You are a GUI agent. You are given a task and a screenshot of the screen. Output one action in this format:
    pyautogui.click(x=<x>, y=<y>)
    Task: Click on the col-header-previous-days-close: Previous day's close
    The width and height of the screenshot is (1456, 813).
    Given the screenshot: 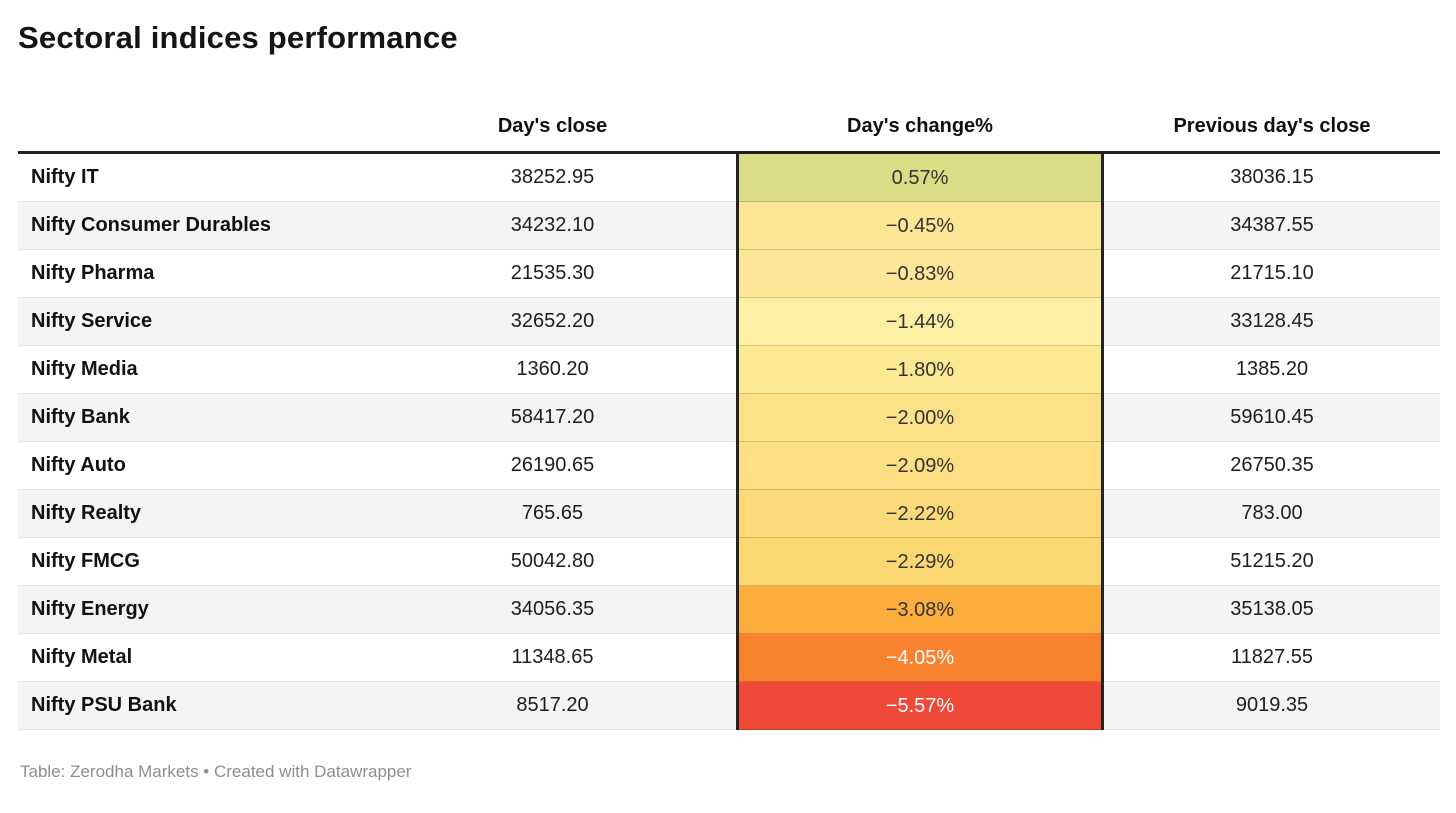 What is the action you would take?
    pyautogui.click(x=1272, y=126)
    